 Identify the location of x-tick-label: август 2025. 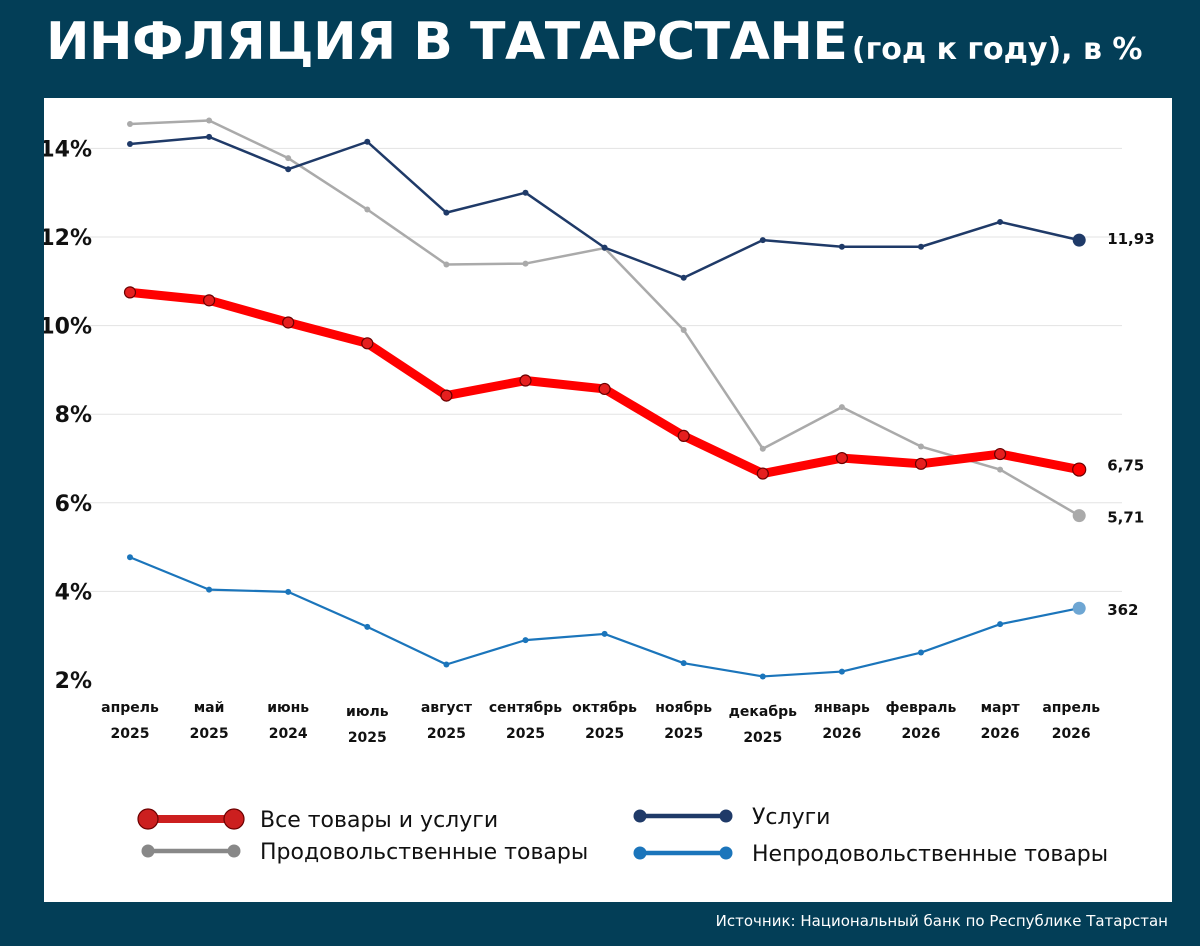
(447, 721).